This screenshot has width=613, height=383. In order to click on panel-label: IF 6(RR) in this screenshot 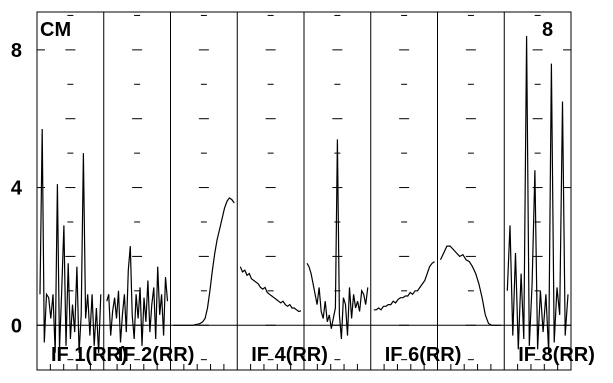, I will do `click(423, 355)`.